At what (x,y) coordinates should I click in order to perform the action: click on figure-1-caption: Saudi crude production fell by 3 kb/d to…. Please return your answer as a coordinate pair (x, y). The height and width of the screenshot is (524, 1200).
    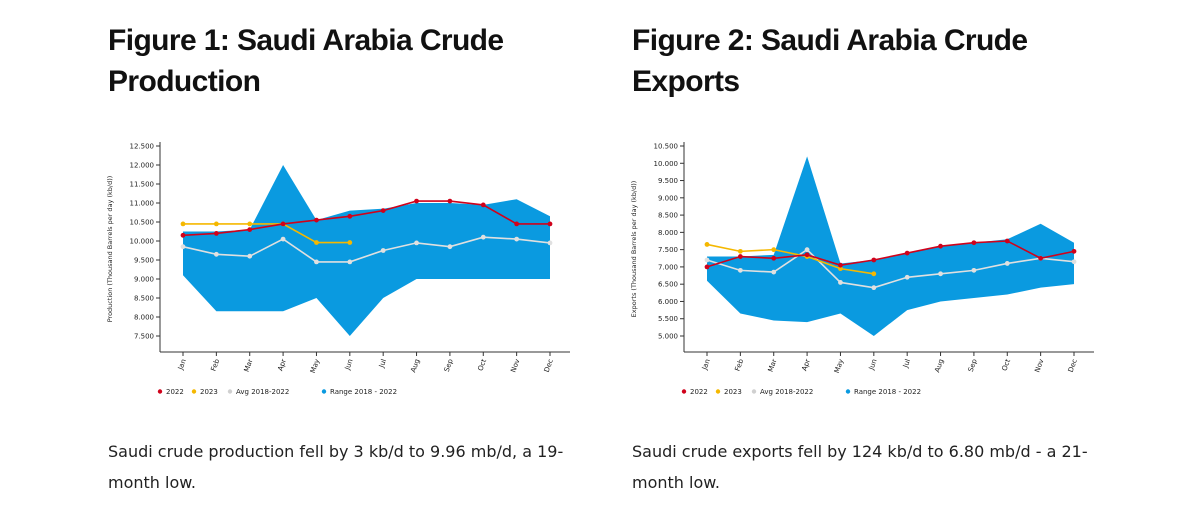
    Looking at the image, I should click on (336, 467).